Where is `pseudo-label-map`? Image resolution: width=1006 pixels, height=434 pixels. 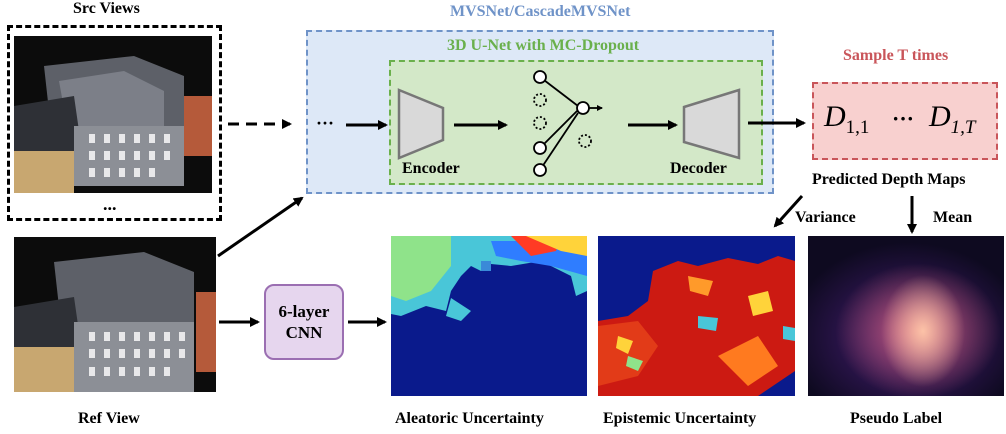 pseudo-label-map is located at coordinates (906, 316).